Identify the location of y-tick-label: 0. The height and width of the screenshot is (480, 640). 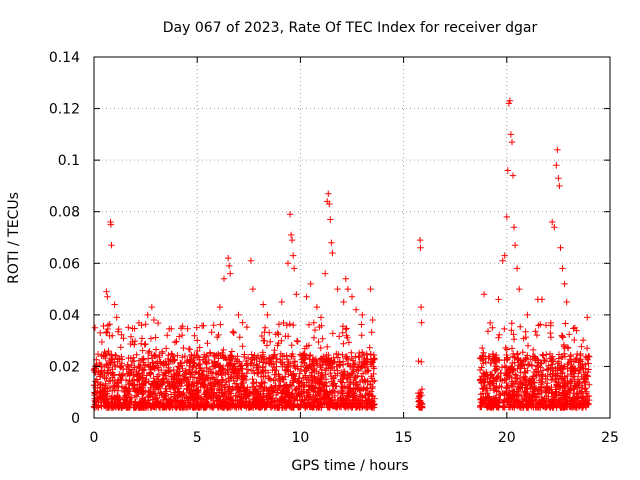
(75, 419).